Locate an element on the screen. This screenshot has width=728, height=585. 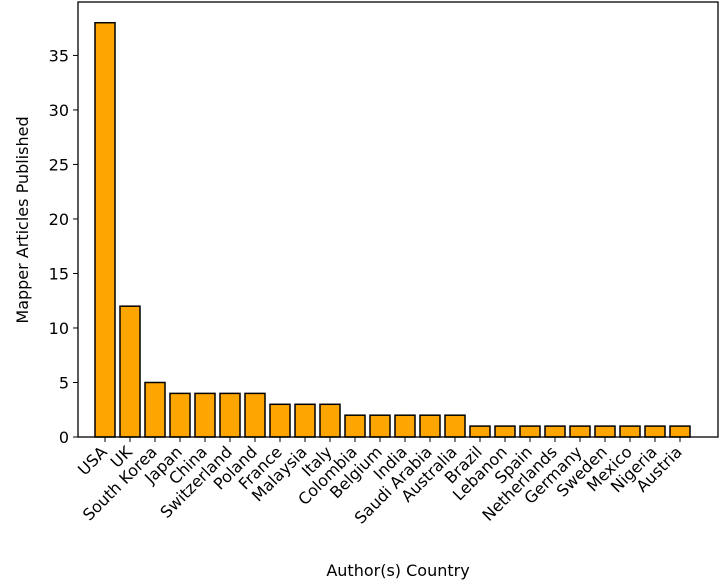
y-tick-label: 35 is located at coordinates (59, 55).